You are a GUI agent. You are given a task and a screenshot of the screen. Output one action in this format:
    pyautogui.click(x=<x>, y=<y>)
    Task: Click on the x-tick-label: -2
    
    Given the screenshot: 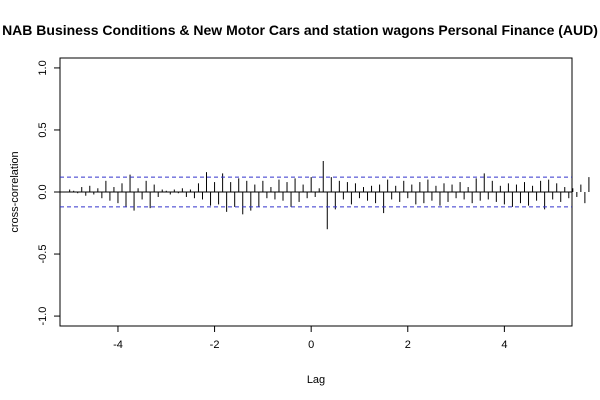 What is the action you would take?
    pyautogui.click(x=215, y=345)
    